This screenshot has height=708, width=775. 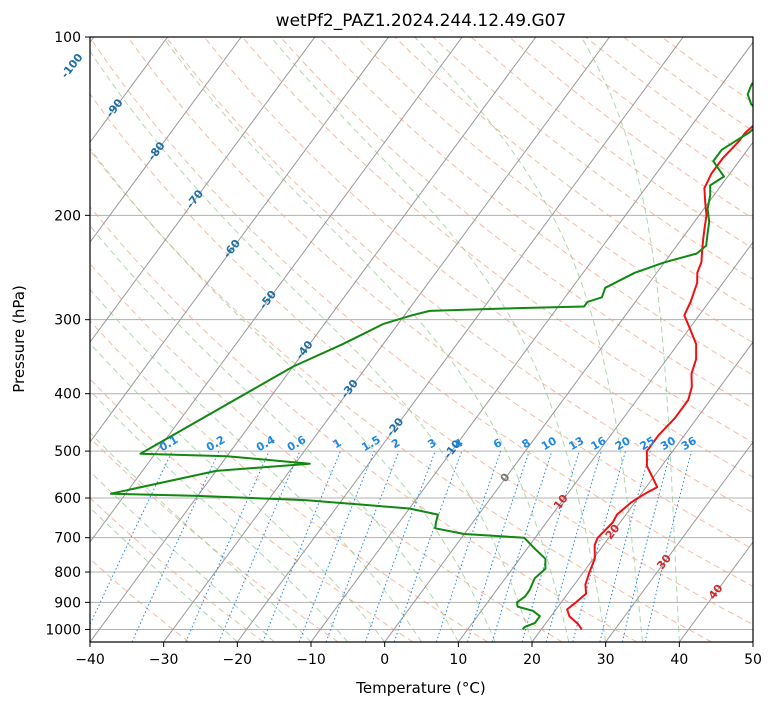 I want to click on y-tick-label: 400, so click(x=67, y=395).